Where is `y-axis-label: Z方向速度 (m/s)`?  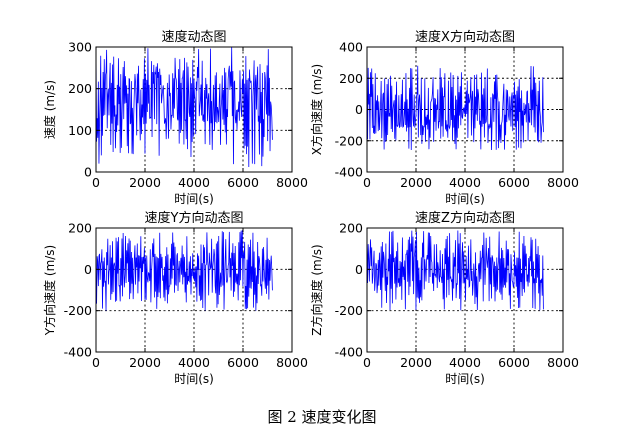
y-axis-label: Z方向速度 (m/s) is located at coordinates (316, 289).